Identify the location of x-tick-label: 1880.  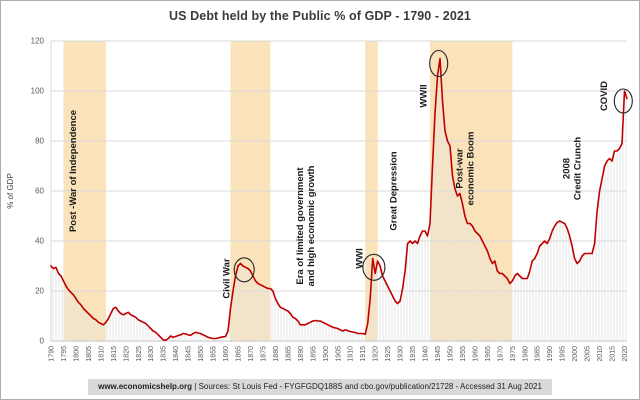
(276, 354).